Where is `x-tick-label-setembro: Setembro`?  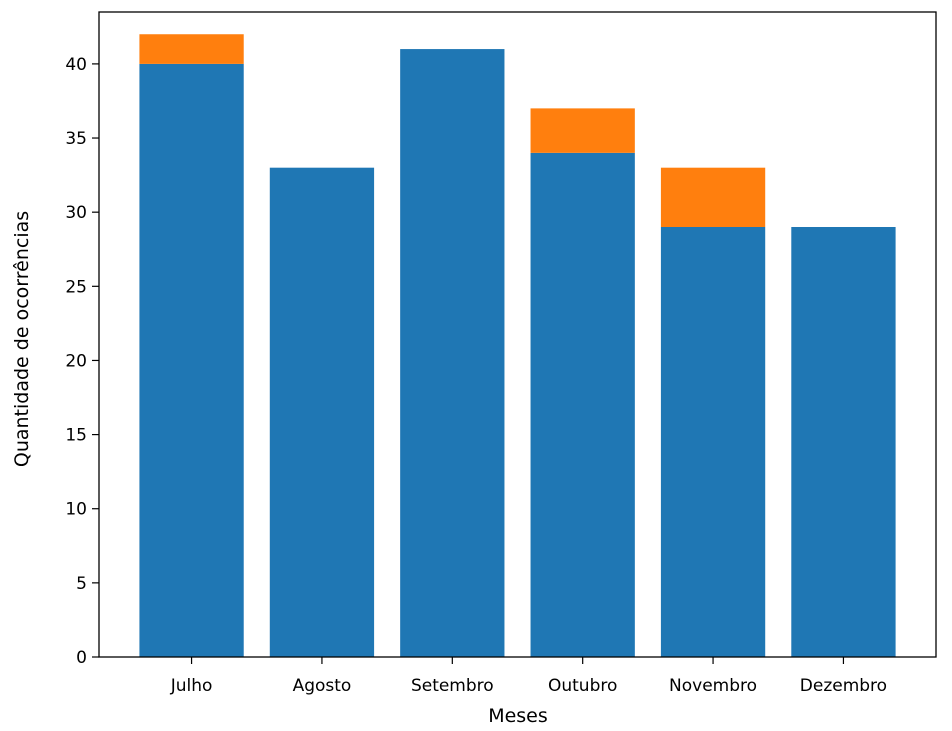 x-tick-label-setembro: Setembro is located at coordinates (452, 686).